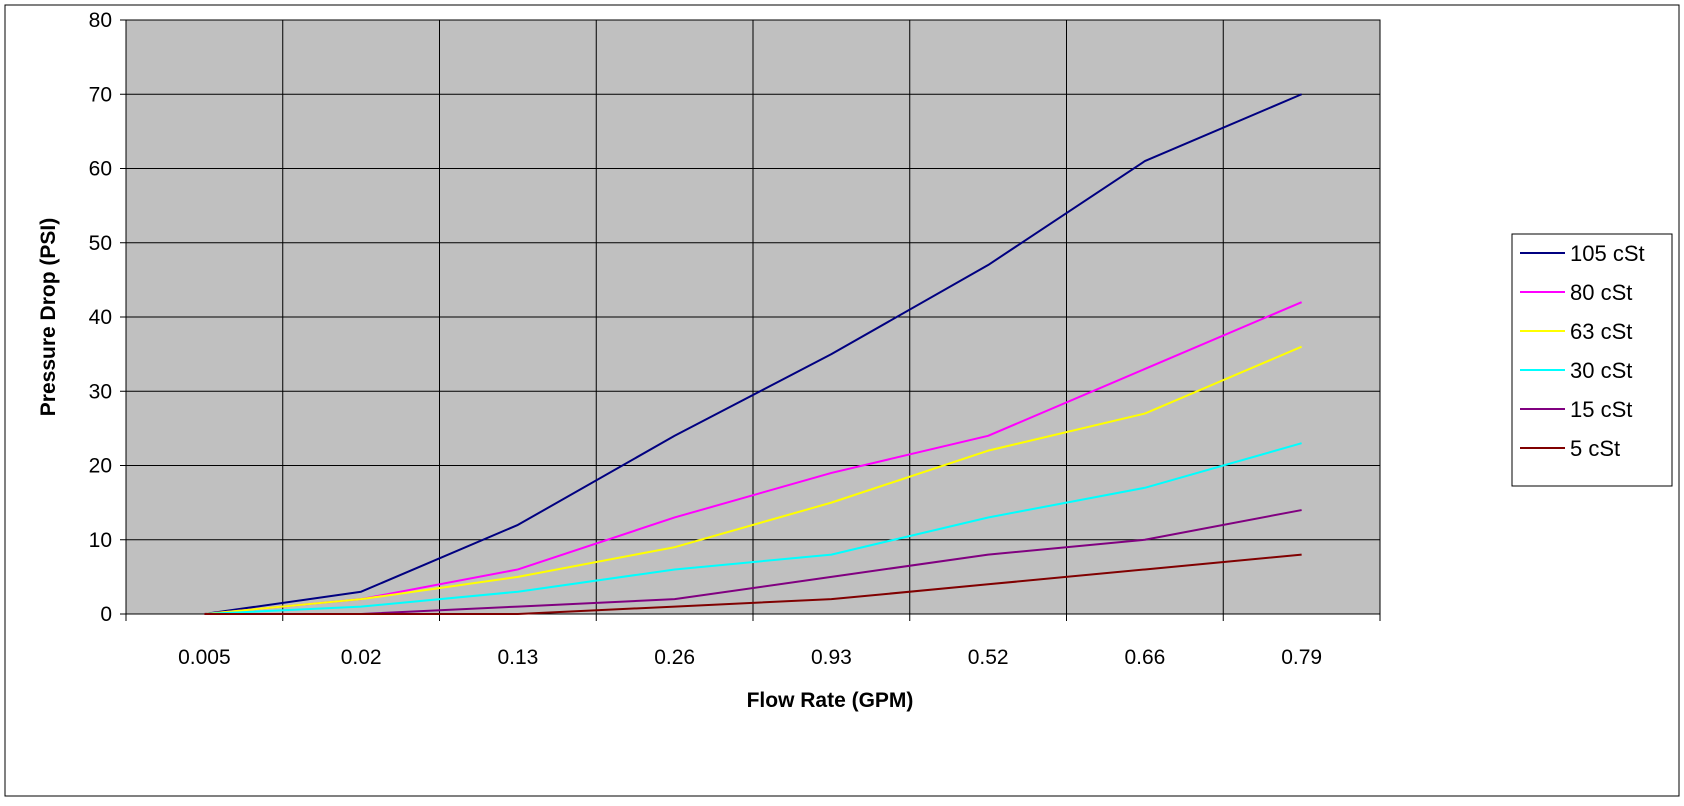 The image size is (1684, 806). What do you see at coordinates (988, 657) in the screenshot?
I see `x-tick-label: 0.52` at bounding box center [988, 657].